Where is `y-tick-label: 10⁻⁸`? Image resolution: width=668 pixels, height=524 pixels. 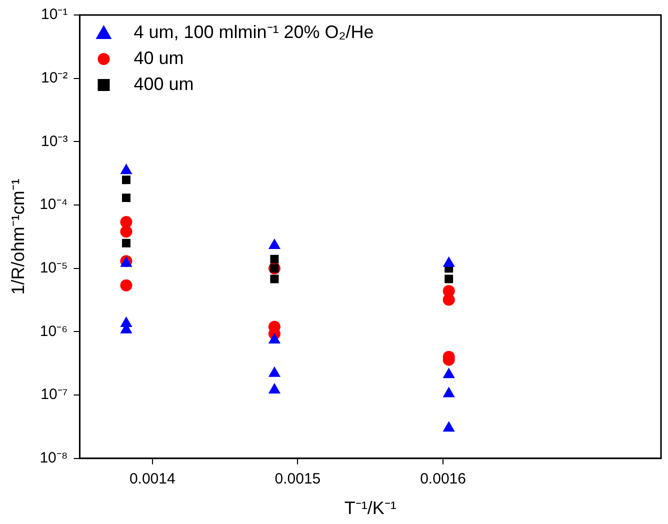
y-tick-label: 10⁻⁸ is located at coordinates (54, 458).